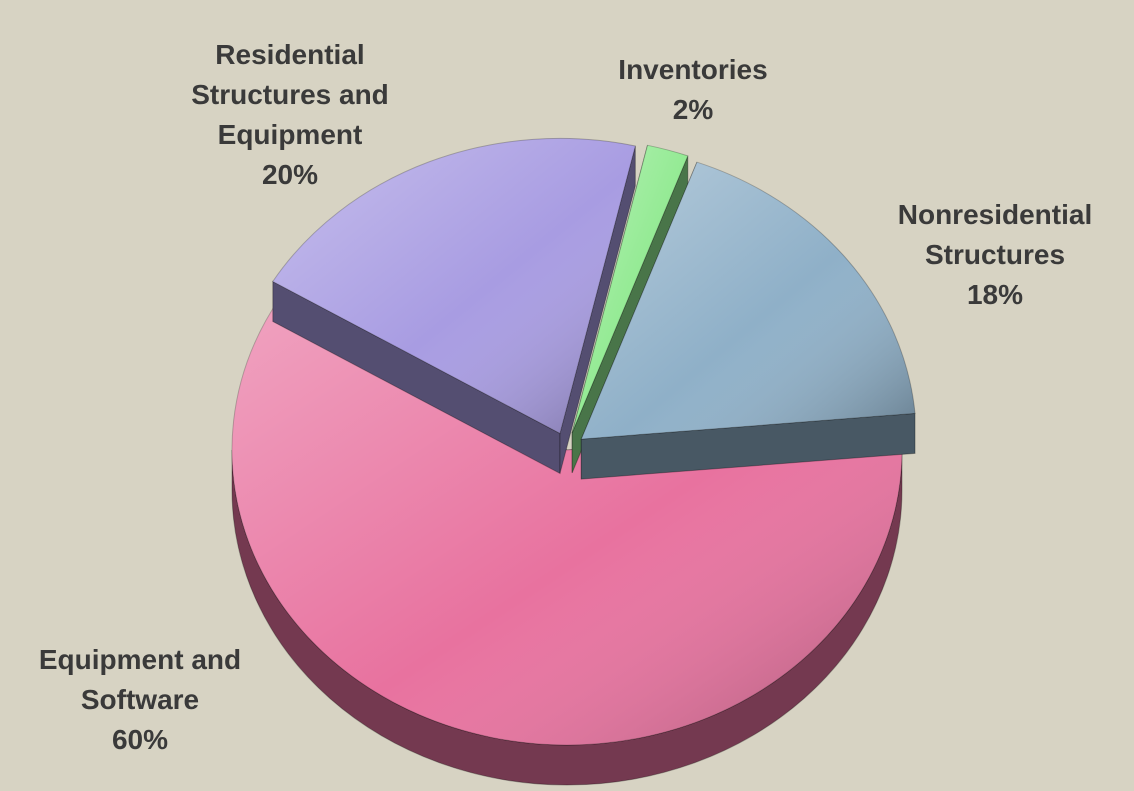 This screenshot has height=791, width=1134. I want to click on slice-label: Inventories 2%, so click(693, 90).